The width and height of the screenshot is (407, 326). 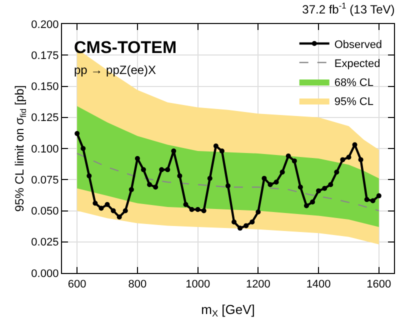 What do you see at coordinates (125, 47) in the screenshot?
I see `annotation: CMS-TOTEM` at bounding box center [125, 47].